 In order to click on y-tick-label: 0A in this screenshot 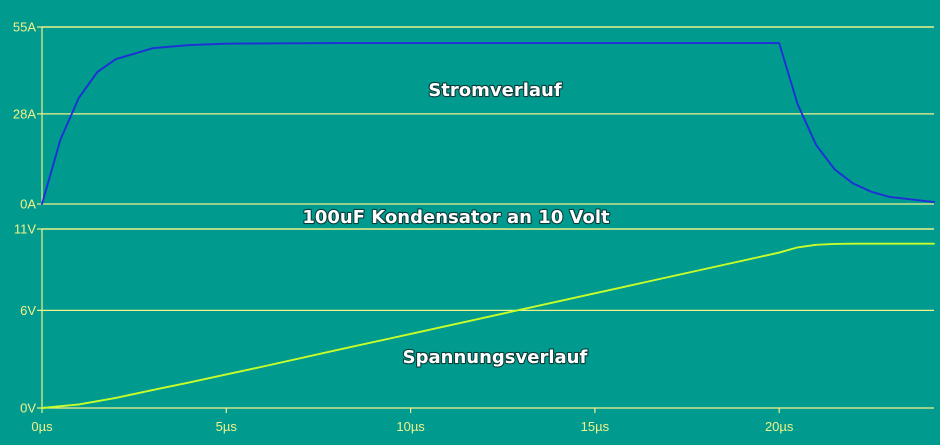, I will do `click(28, 204)`.